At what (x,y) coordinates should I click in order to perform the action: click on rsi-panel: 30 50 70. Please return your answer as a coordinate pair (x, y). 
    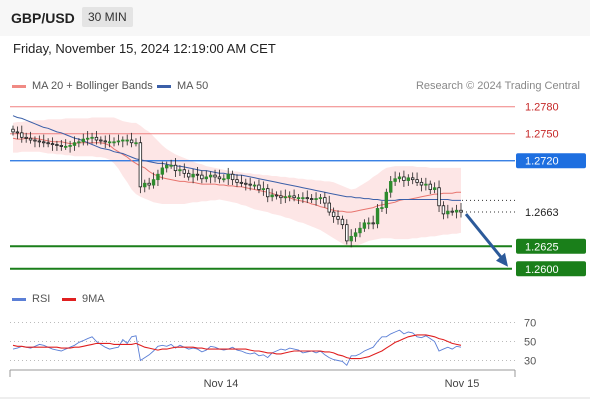
    Looking at the image, I should click on (273, 343).